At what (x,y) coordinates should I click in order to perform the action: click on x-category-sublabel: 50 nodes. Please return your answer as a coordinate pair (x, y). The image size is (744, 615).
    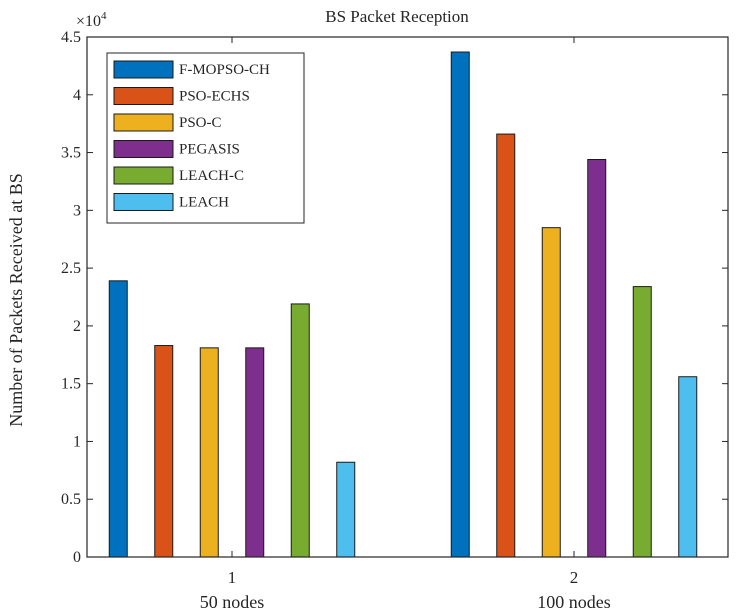
    Looking at the image, I should click on (232, 602).